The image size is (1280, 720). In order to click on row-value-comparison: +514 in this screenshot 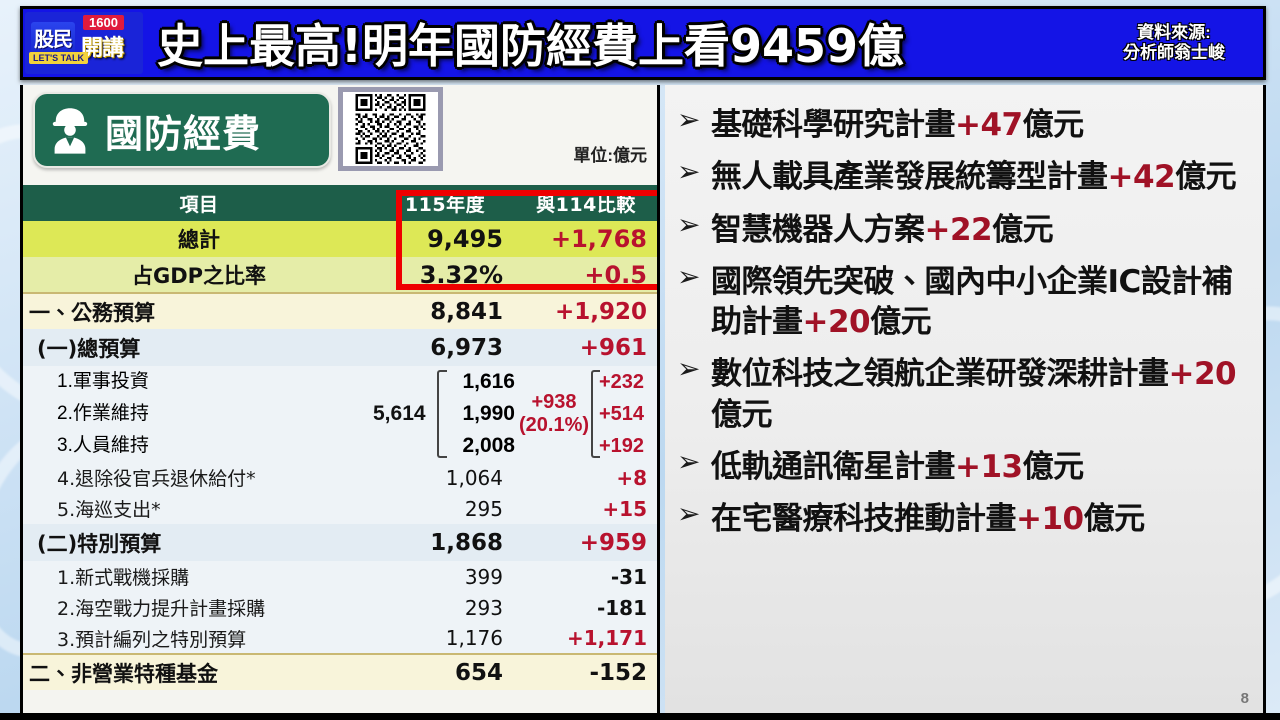, I will do `click(622, 414)`.